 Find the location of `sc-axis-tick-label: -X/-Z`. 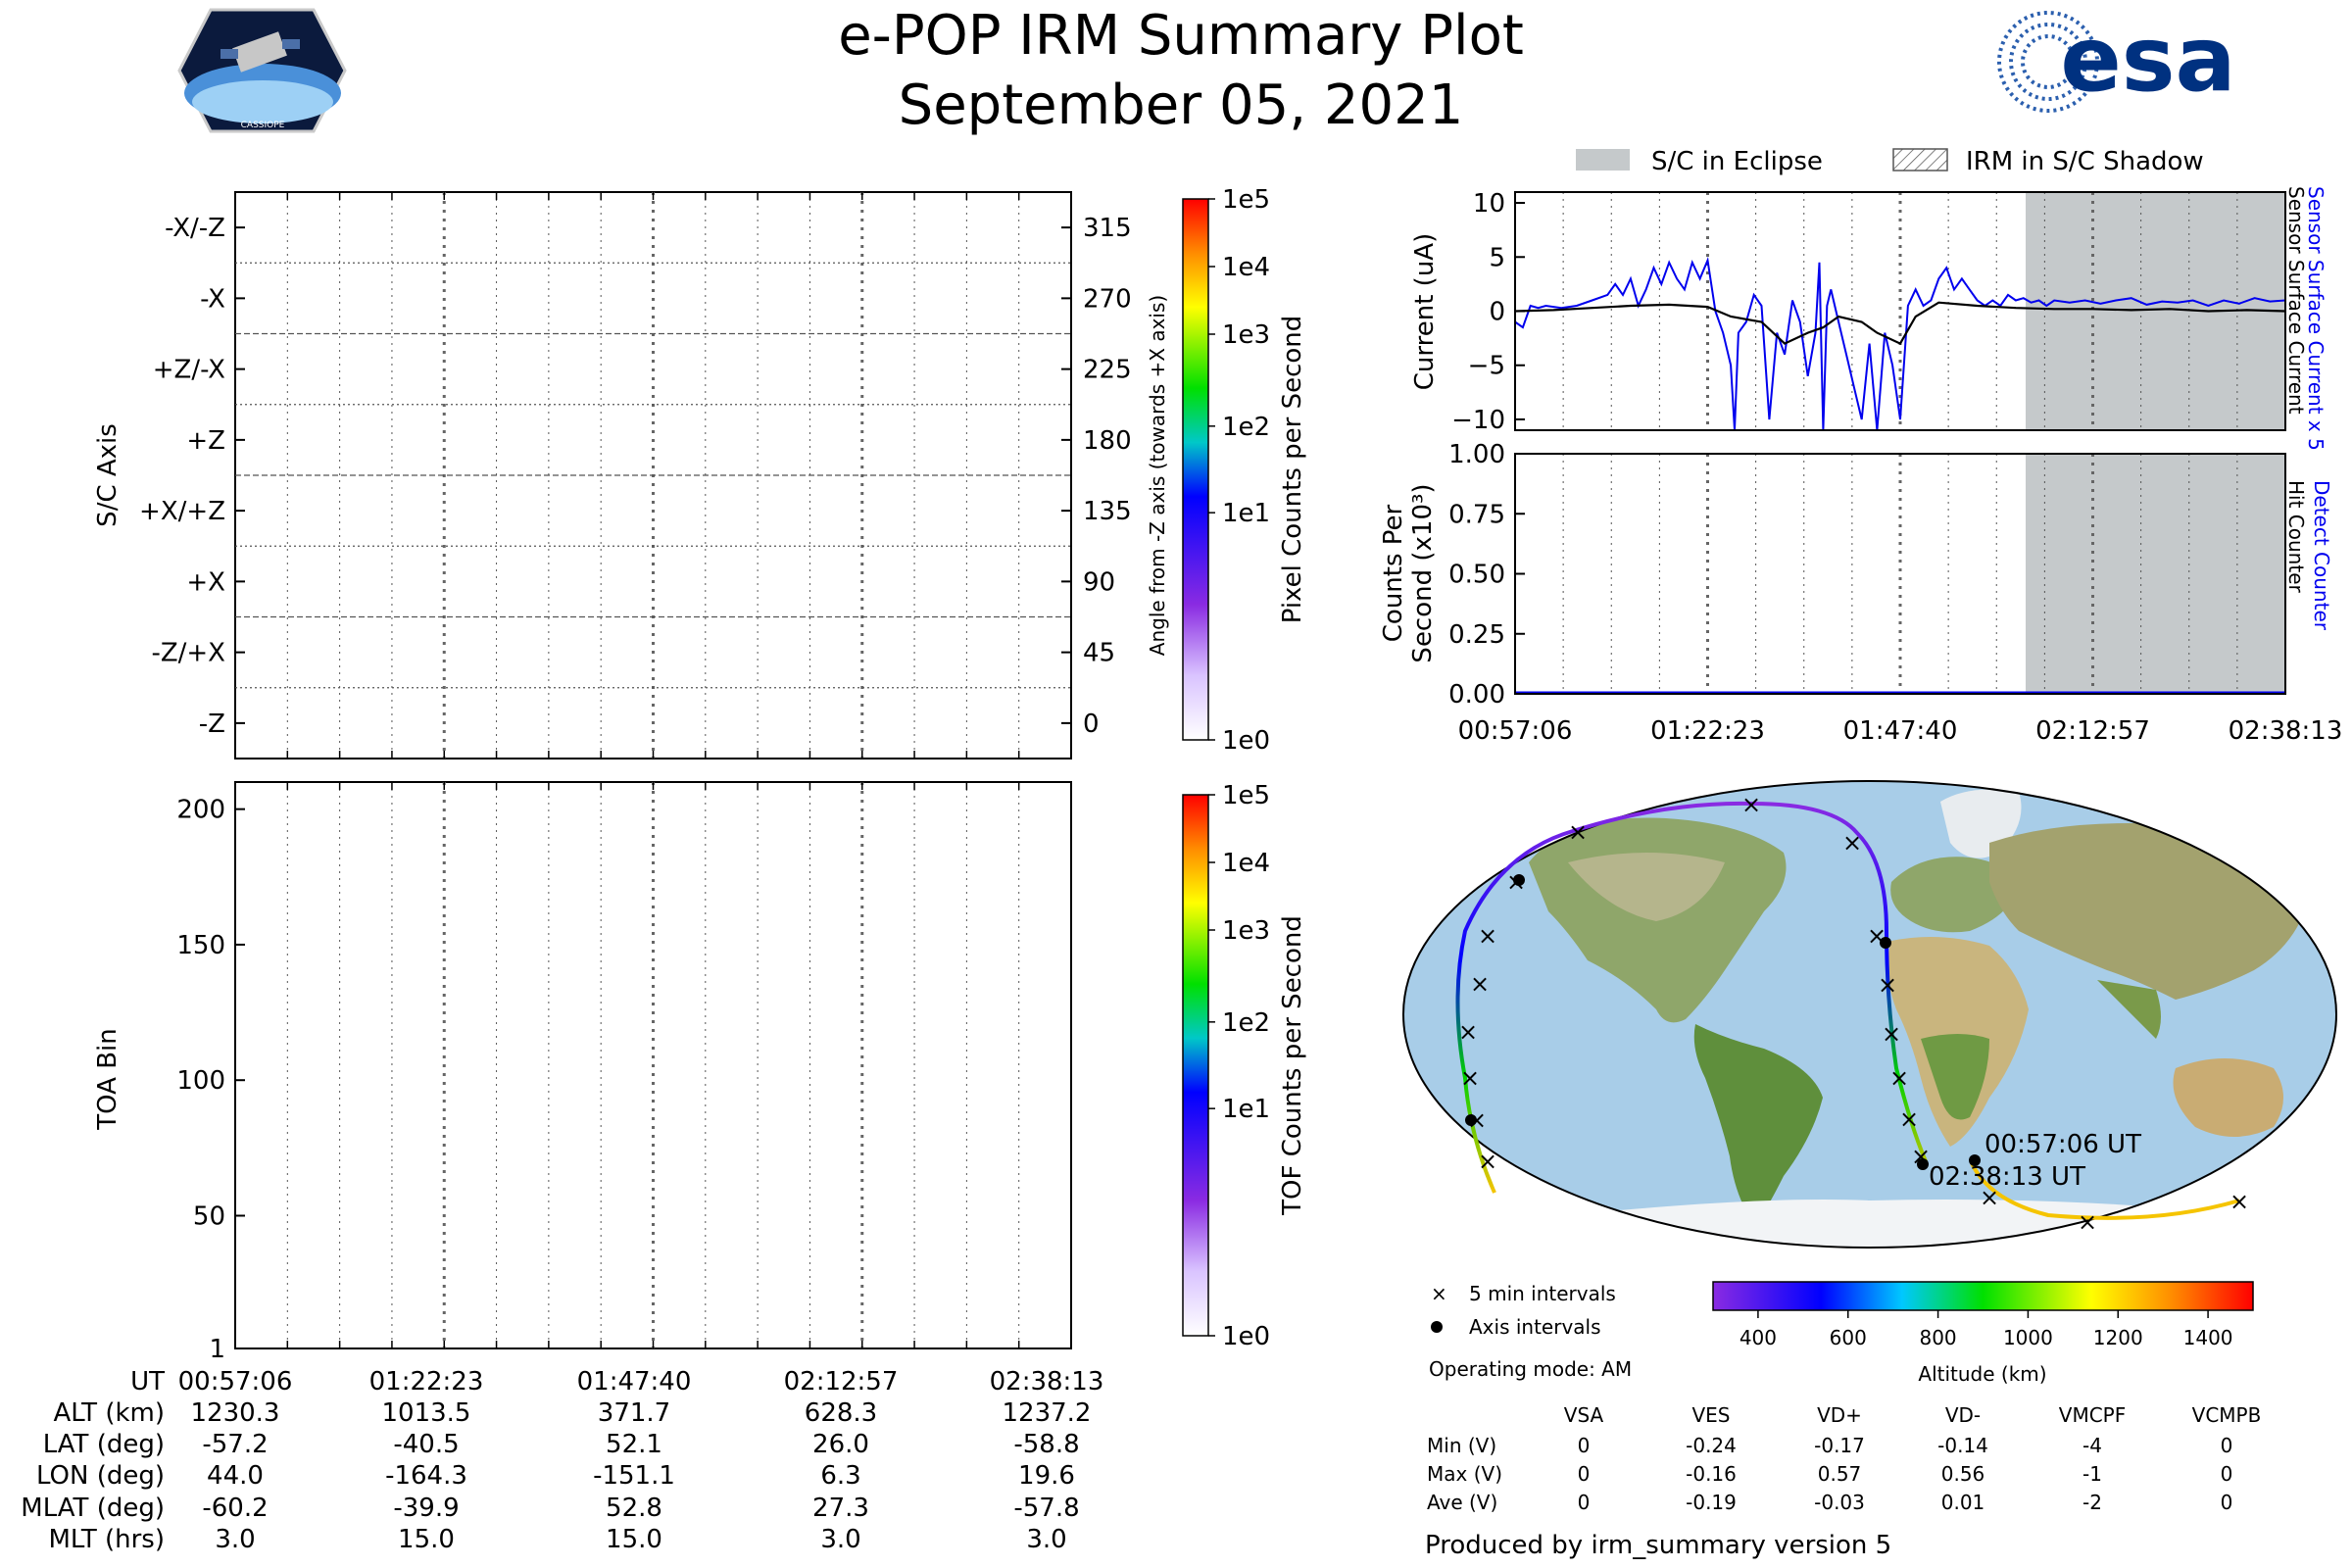

sc-axis-tick-label: -X/-Z is located at coordinates (195, 228).